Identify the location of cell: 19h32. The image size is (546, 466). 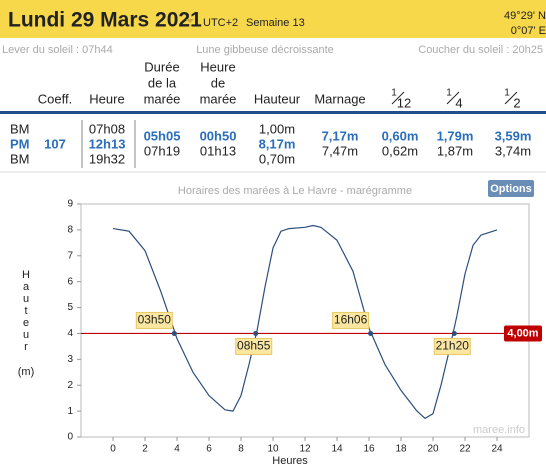
(107, 158).